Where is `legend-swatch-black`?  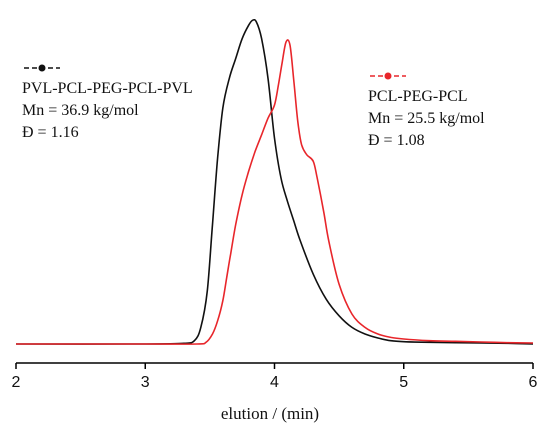 legend-swatch-black is located at coordinates (42, 68).